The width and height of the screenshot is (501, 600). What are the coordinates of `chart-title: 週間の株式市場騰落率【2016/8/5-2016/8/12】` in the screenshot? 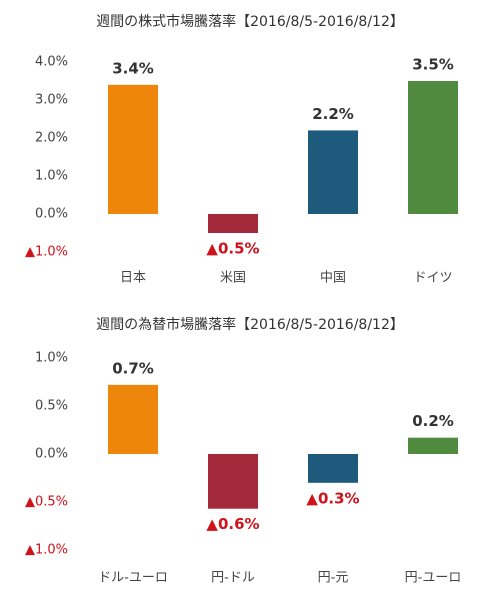 It's located at (250, 21).